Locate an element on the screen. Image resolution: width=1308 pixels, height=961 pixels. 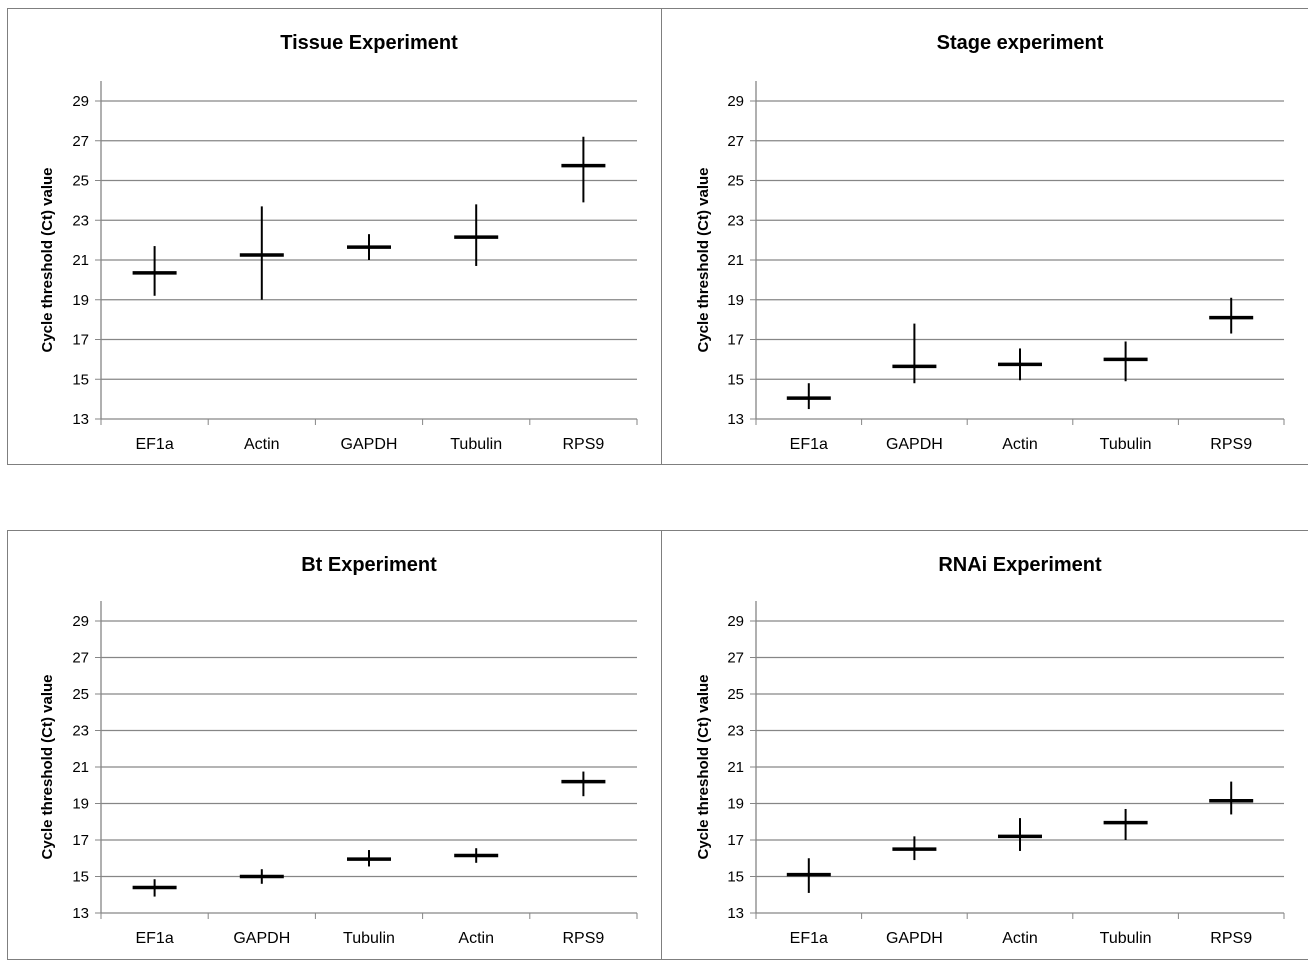
chart-title: Stage experiment is located at coordinates (1020, 43).